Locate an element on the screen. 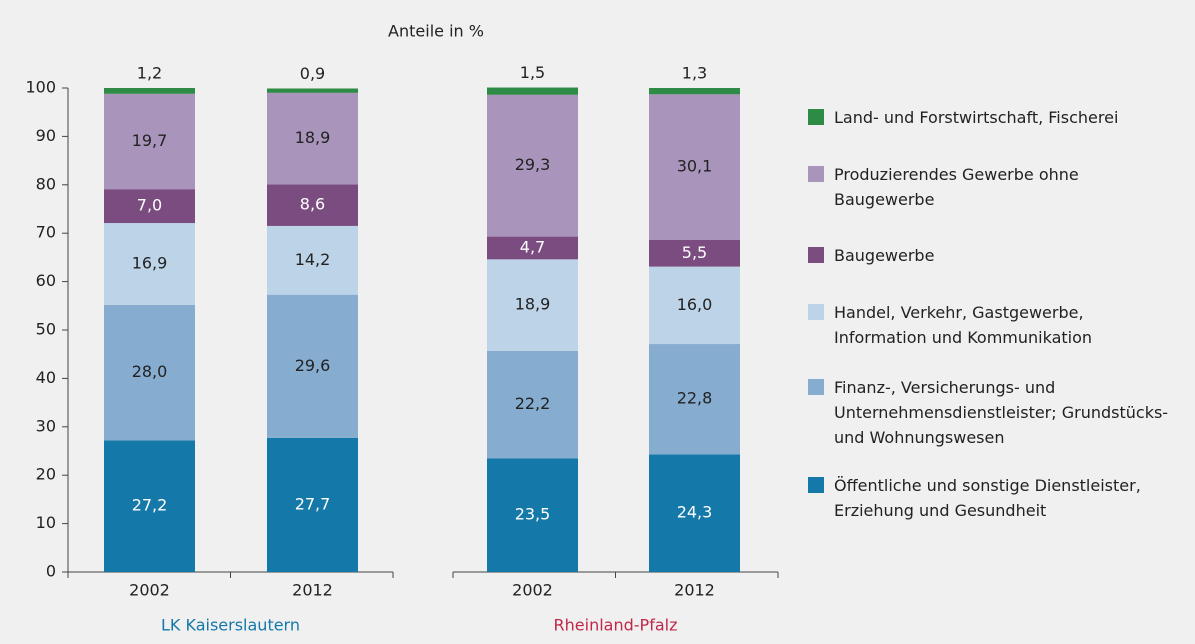  data-label: 27,7 is located at coordinates (313, 503).